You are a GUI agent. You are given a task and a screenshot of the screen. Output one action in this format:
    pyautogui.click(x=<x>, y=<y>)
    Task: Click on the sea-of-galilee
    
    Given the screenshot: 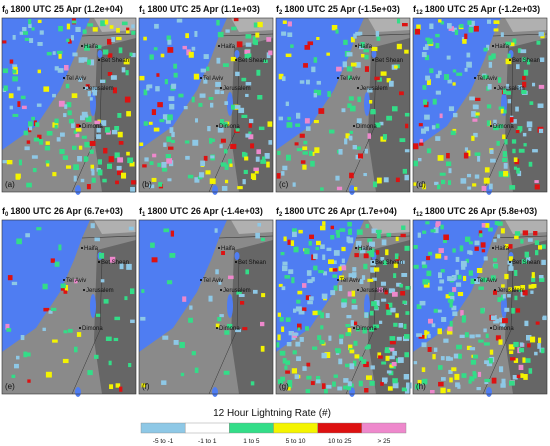 What is the action you would take?
    pyautogui.click(x=374, y=54)
    